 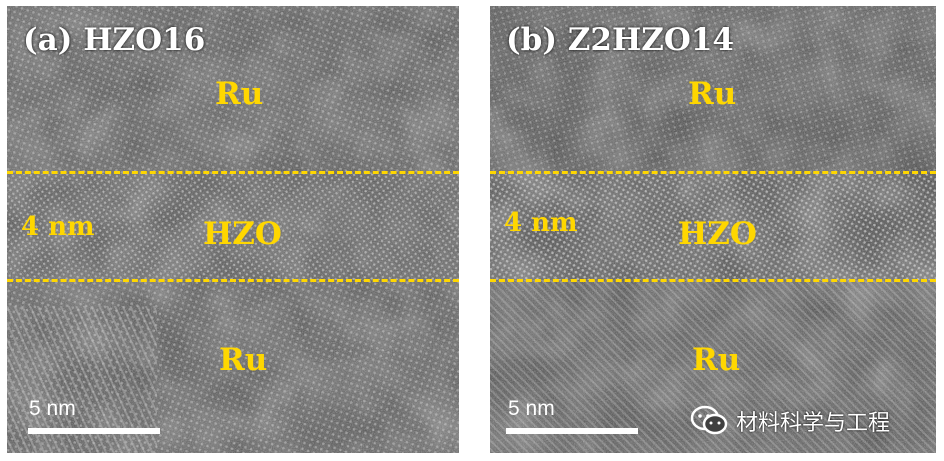 I want to click on panel-title: (b) Z2HZO14, so click(x=620, y=40).